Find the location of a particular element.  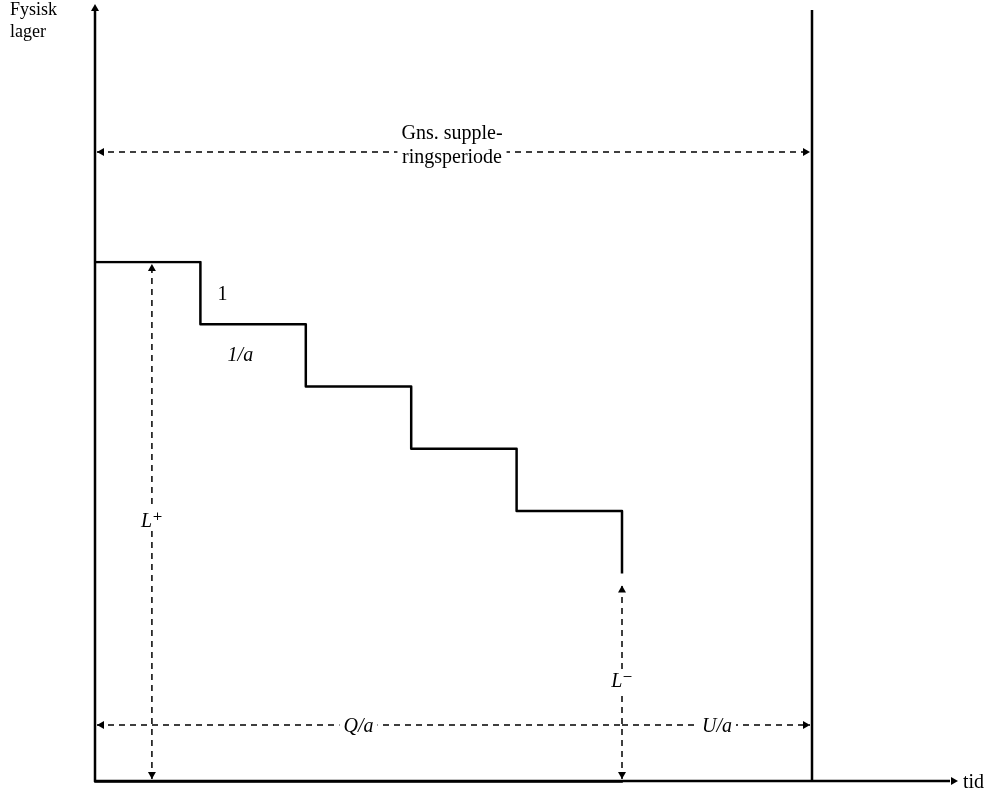

annotation: Q/a is located at coordinates (358, 725).